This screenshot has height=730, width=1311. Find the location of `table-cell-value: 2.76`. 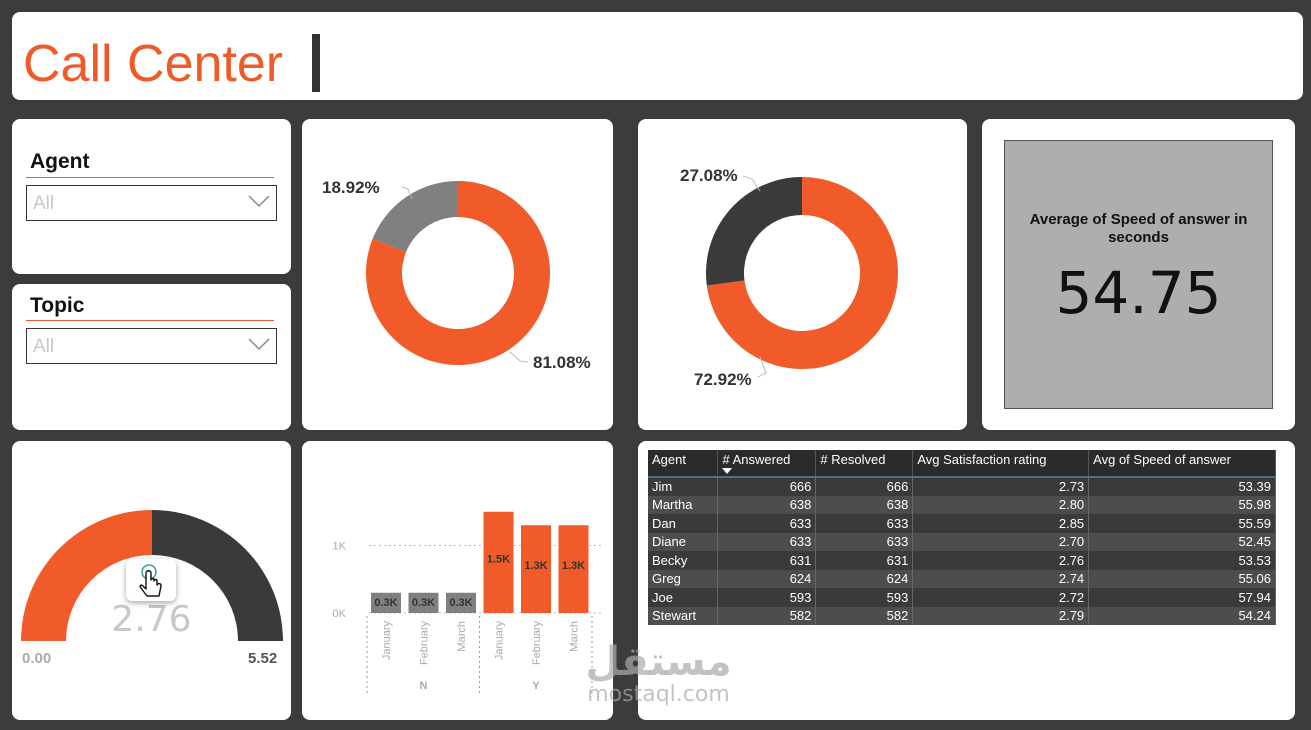

table-cell-value: 2.76 is located at coordinates (1001, 560).